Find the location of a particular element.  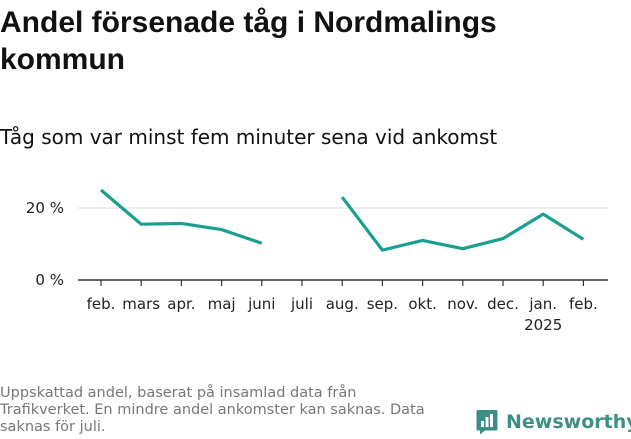

x-tick-label: jan. is located at coordinates (542, 304).